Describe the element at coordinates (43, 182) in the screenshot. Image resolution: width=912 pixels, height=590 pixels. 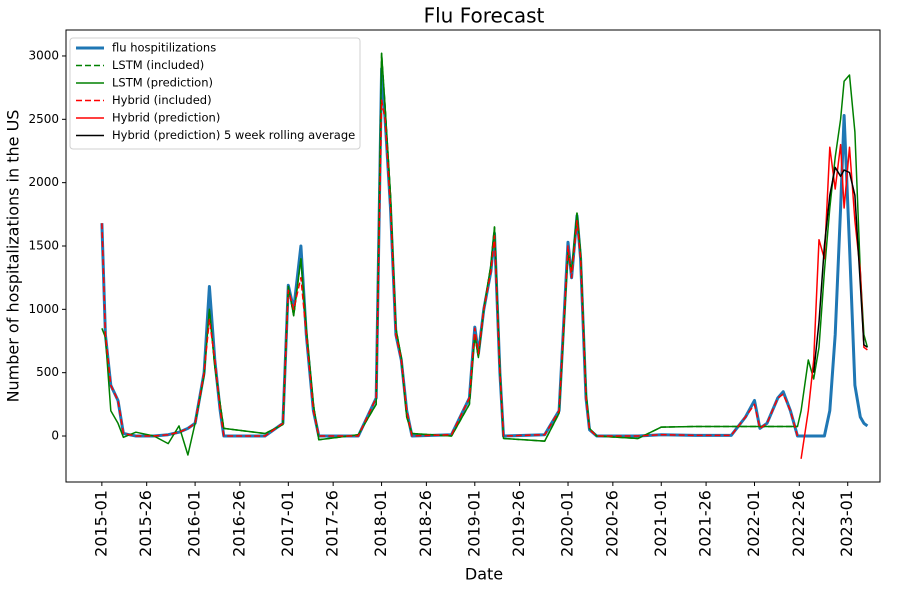
I see `y-tick-label: 2000` at that location.